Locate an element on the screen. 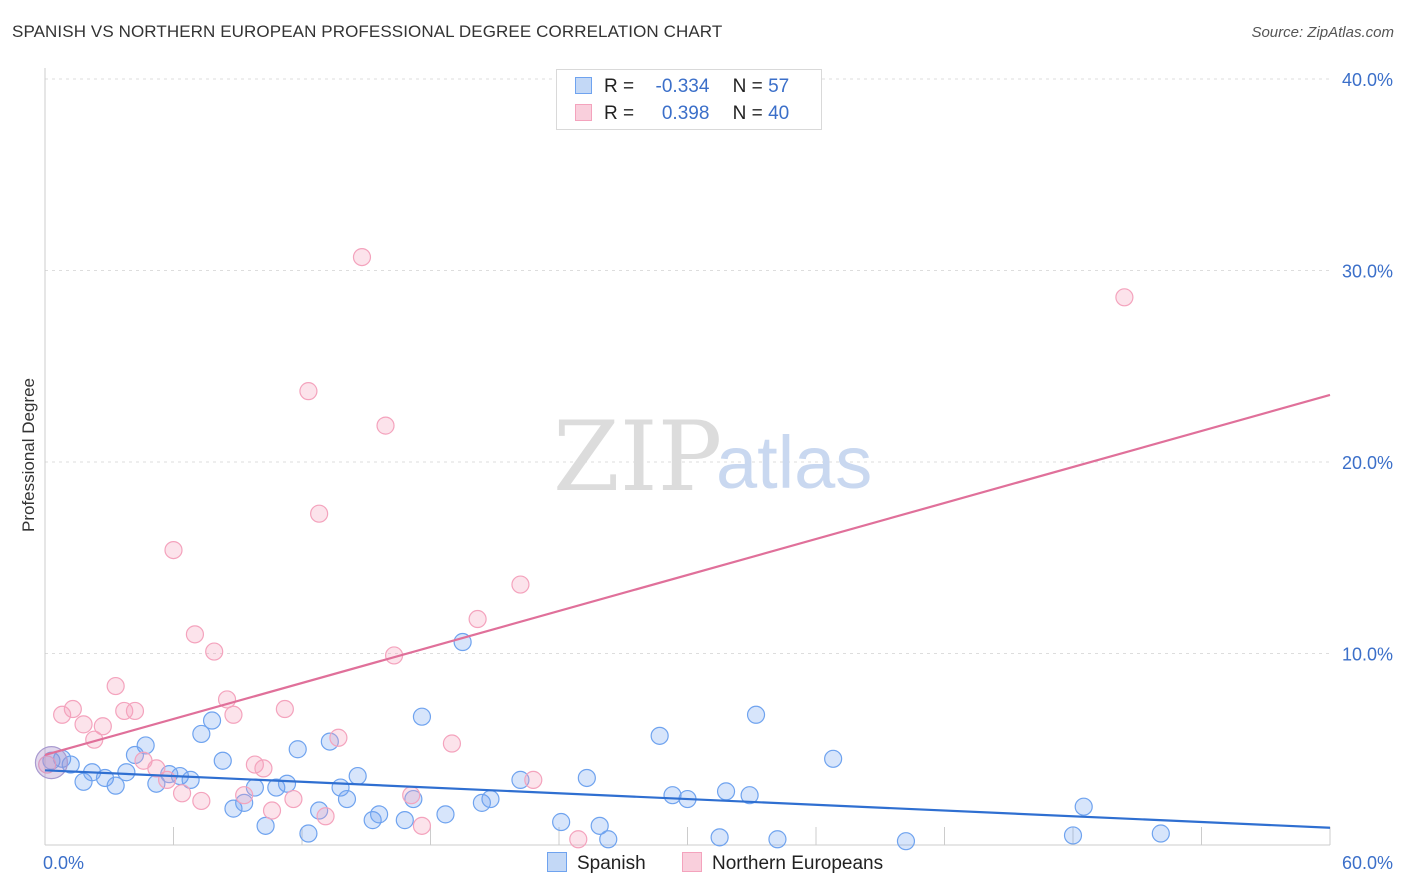  bottom-legend-swatch-spanish is located at coordinates (557, 862).